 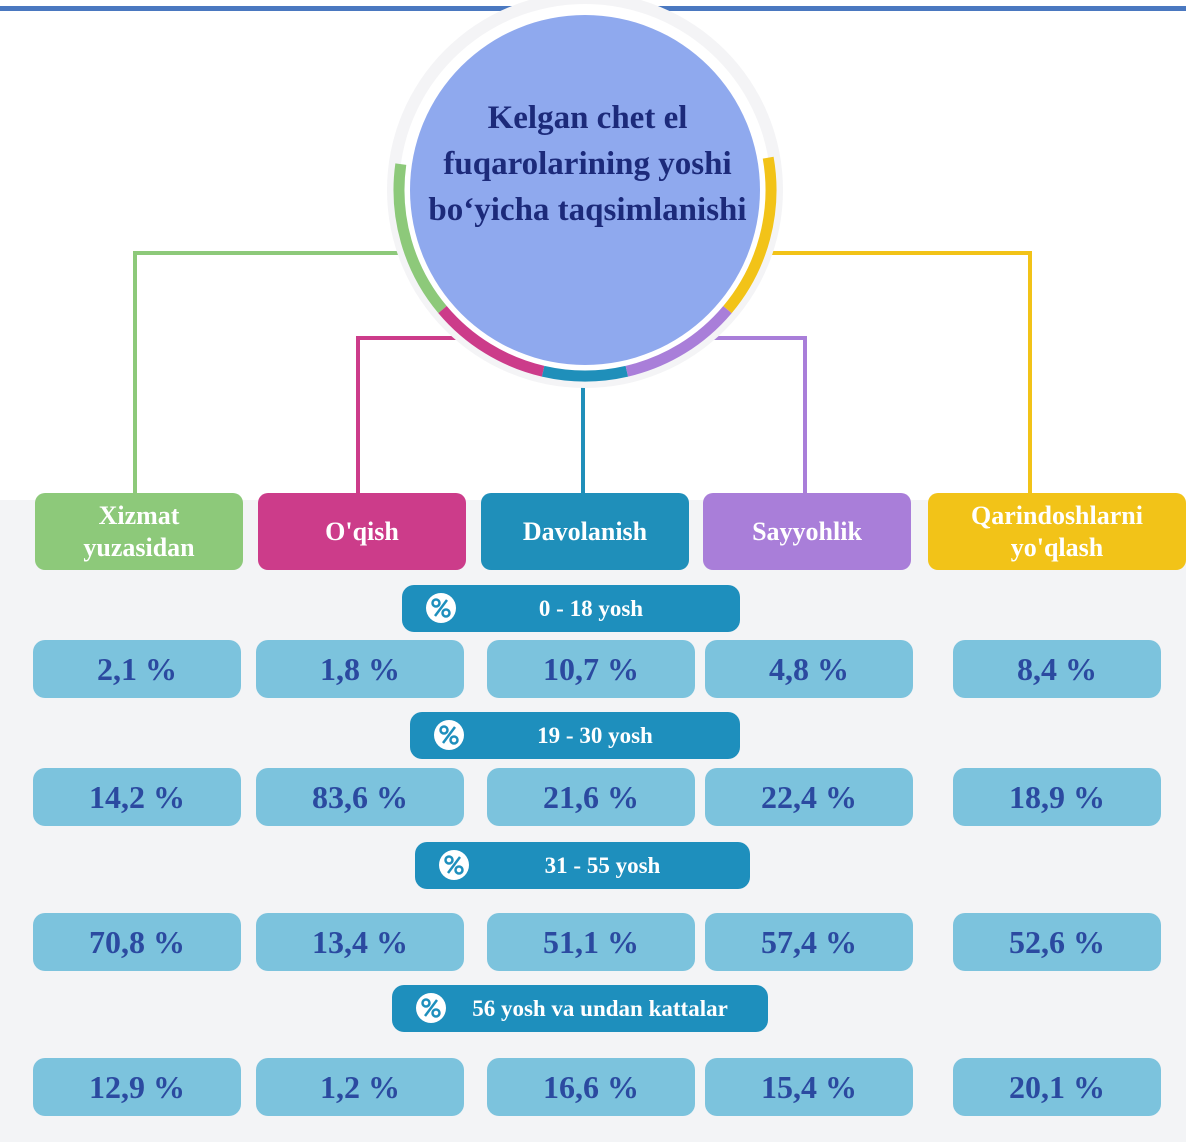 What do you see at coordinates (585, 531) in the screenshot?
I see `category-box: Davolanish` at bounding box center [585, 531].